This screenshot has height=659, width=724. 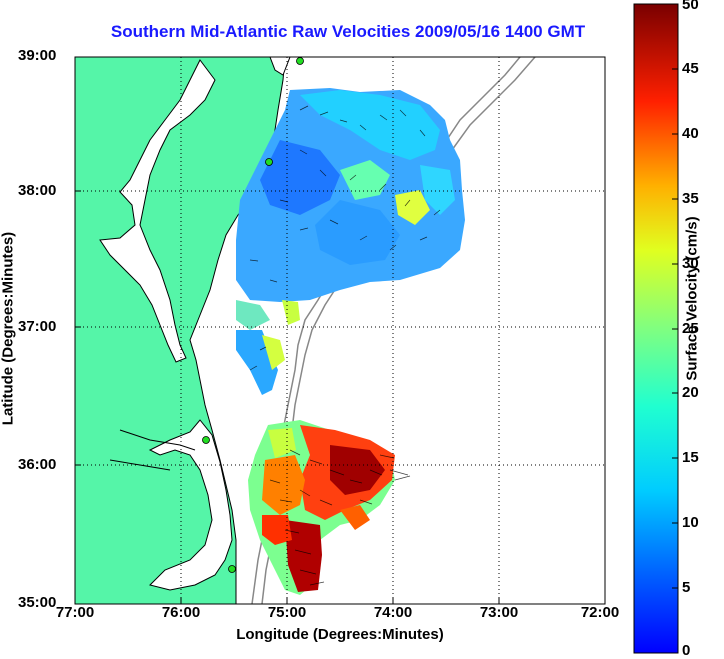 I want to click on colorbar-tick-label: 40, so click(x=690, y=133).